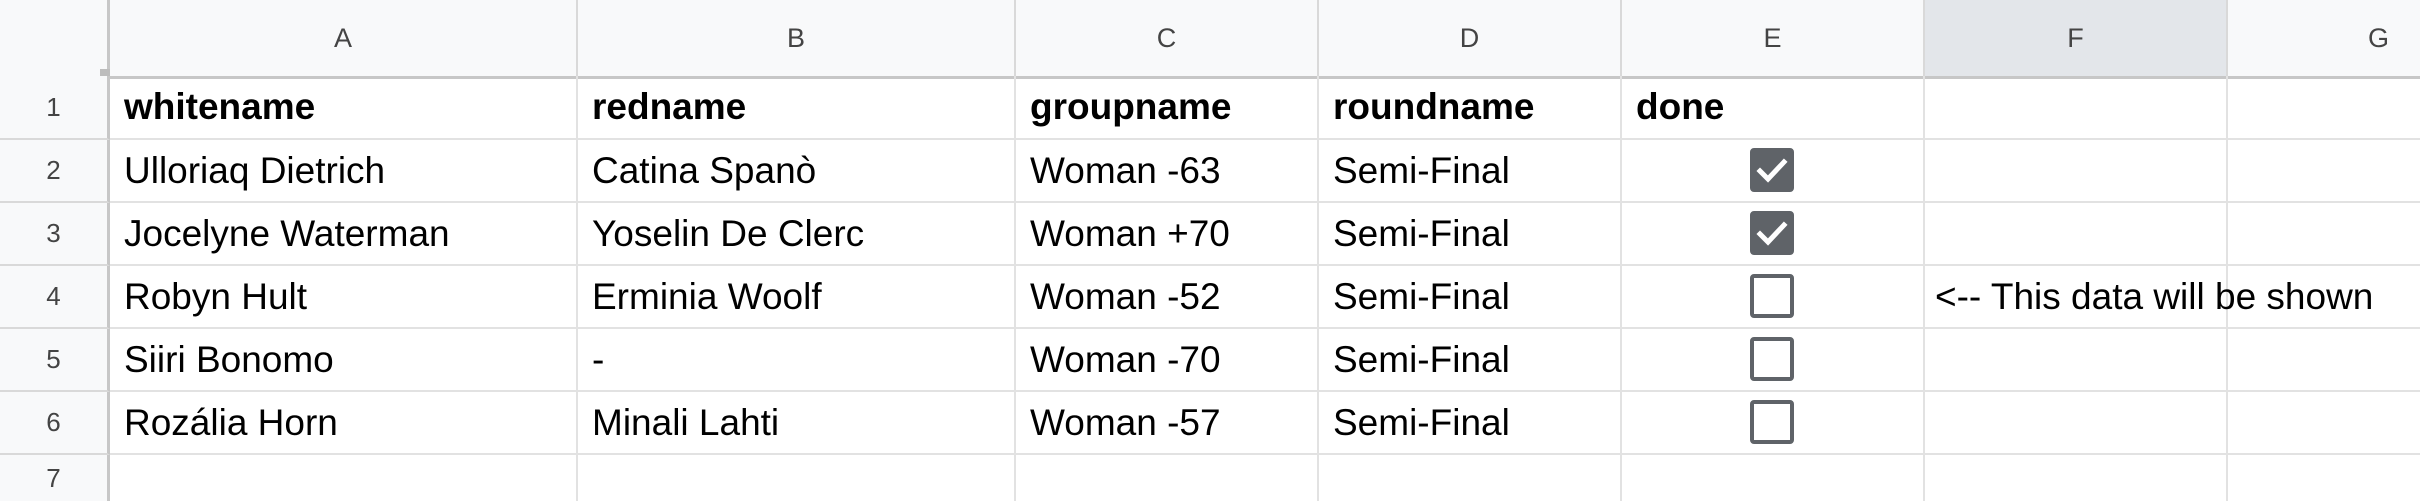 Image resolution: width=2420 pixels, height=501 pixels. I want to click on cell-a3: Jocelyne Waterman, so click(287, 233).